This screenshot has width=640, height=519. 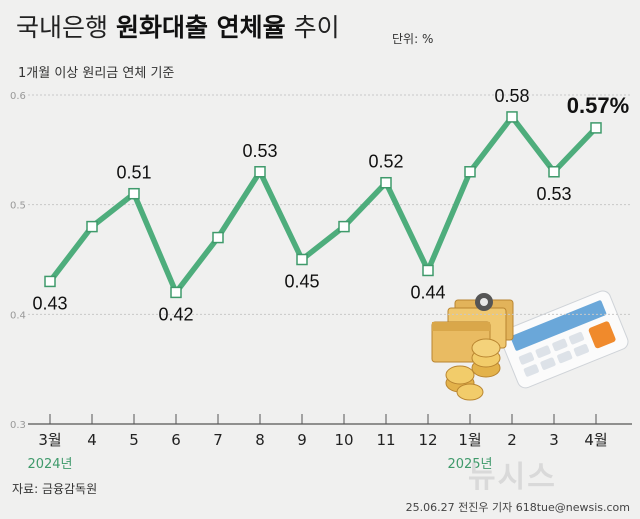 What do you see at coordinates (18, 96) in the screenshot?
I see `y-tick-label: 0.6` at bounding box center [18, 96].